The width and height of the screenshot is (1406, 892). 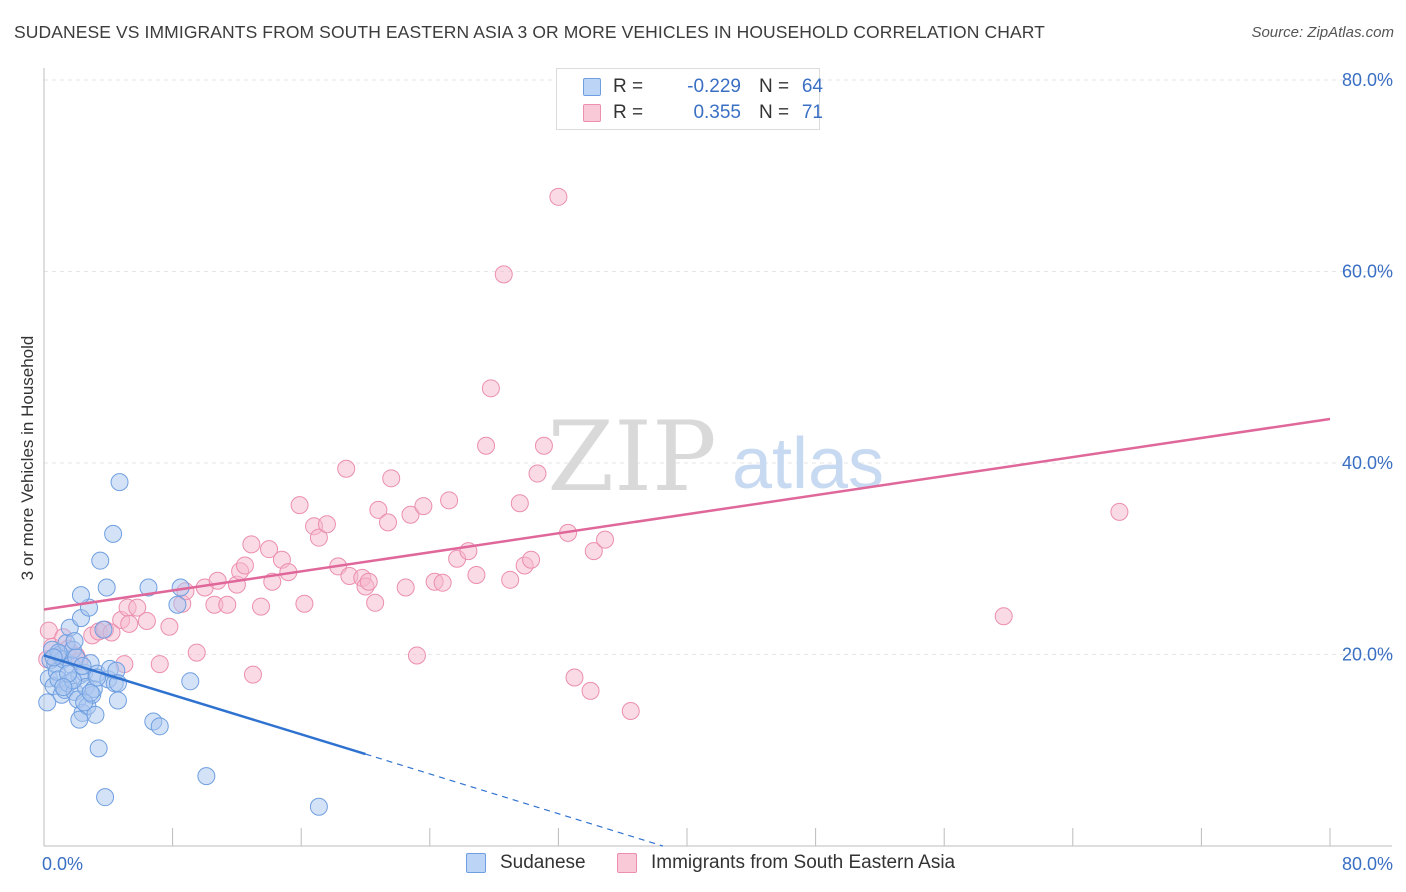 I want to click on trendline-sudanese-extension, so click(x=514, y=800).